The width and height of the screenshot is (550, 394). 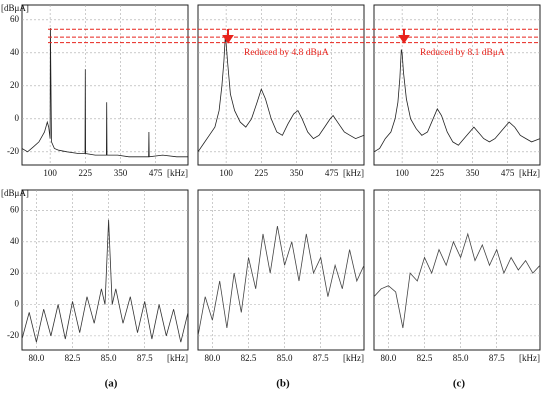 I want to click on caption: (b), so click(x=283, y=384).